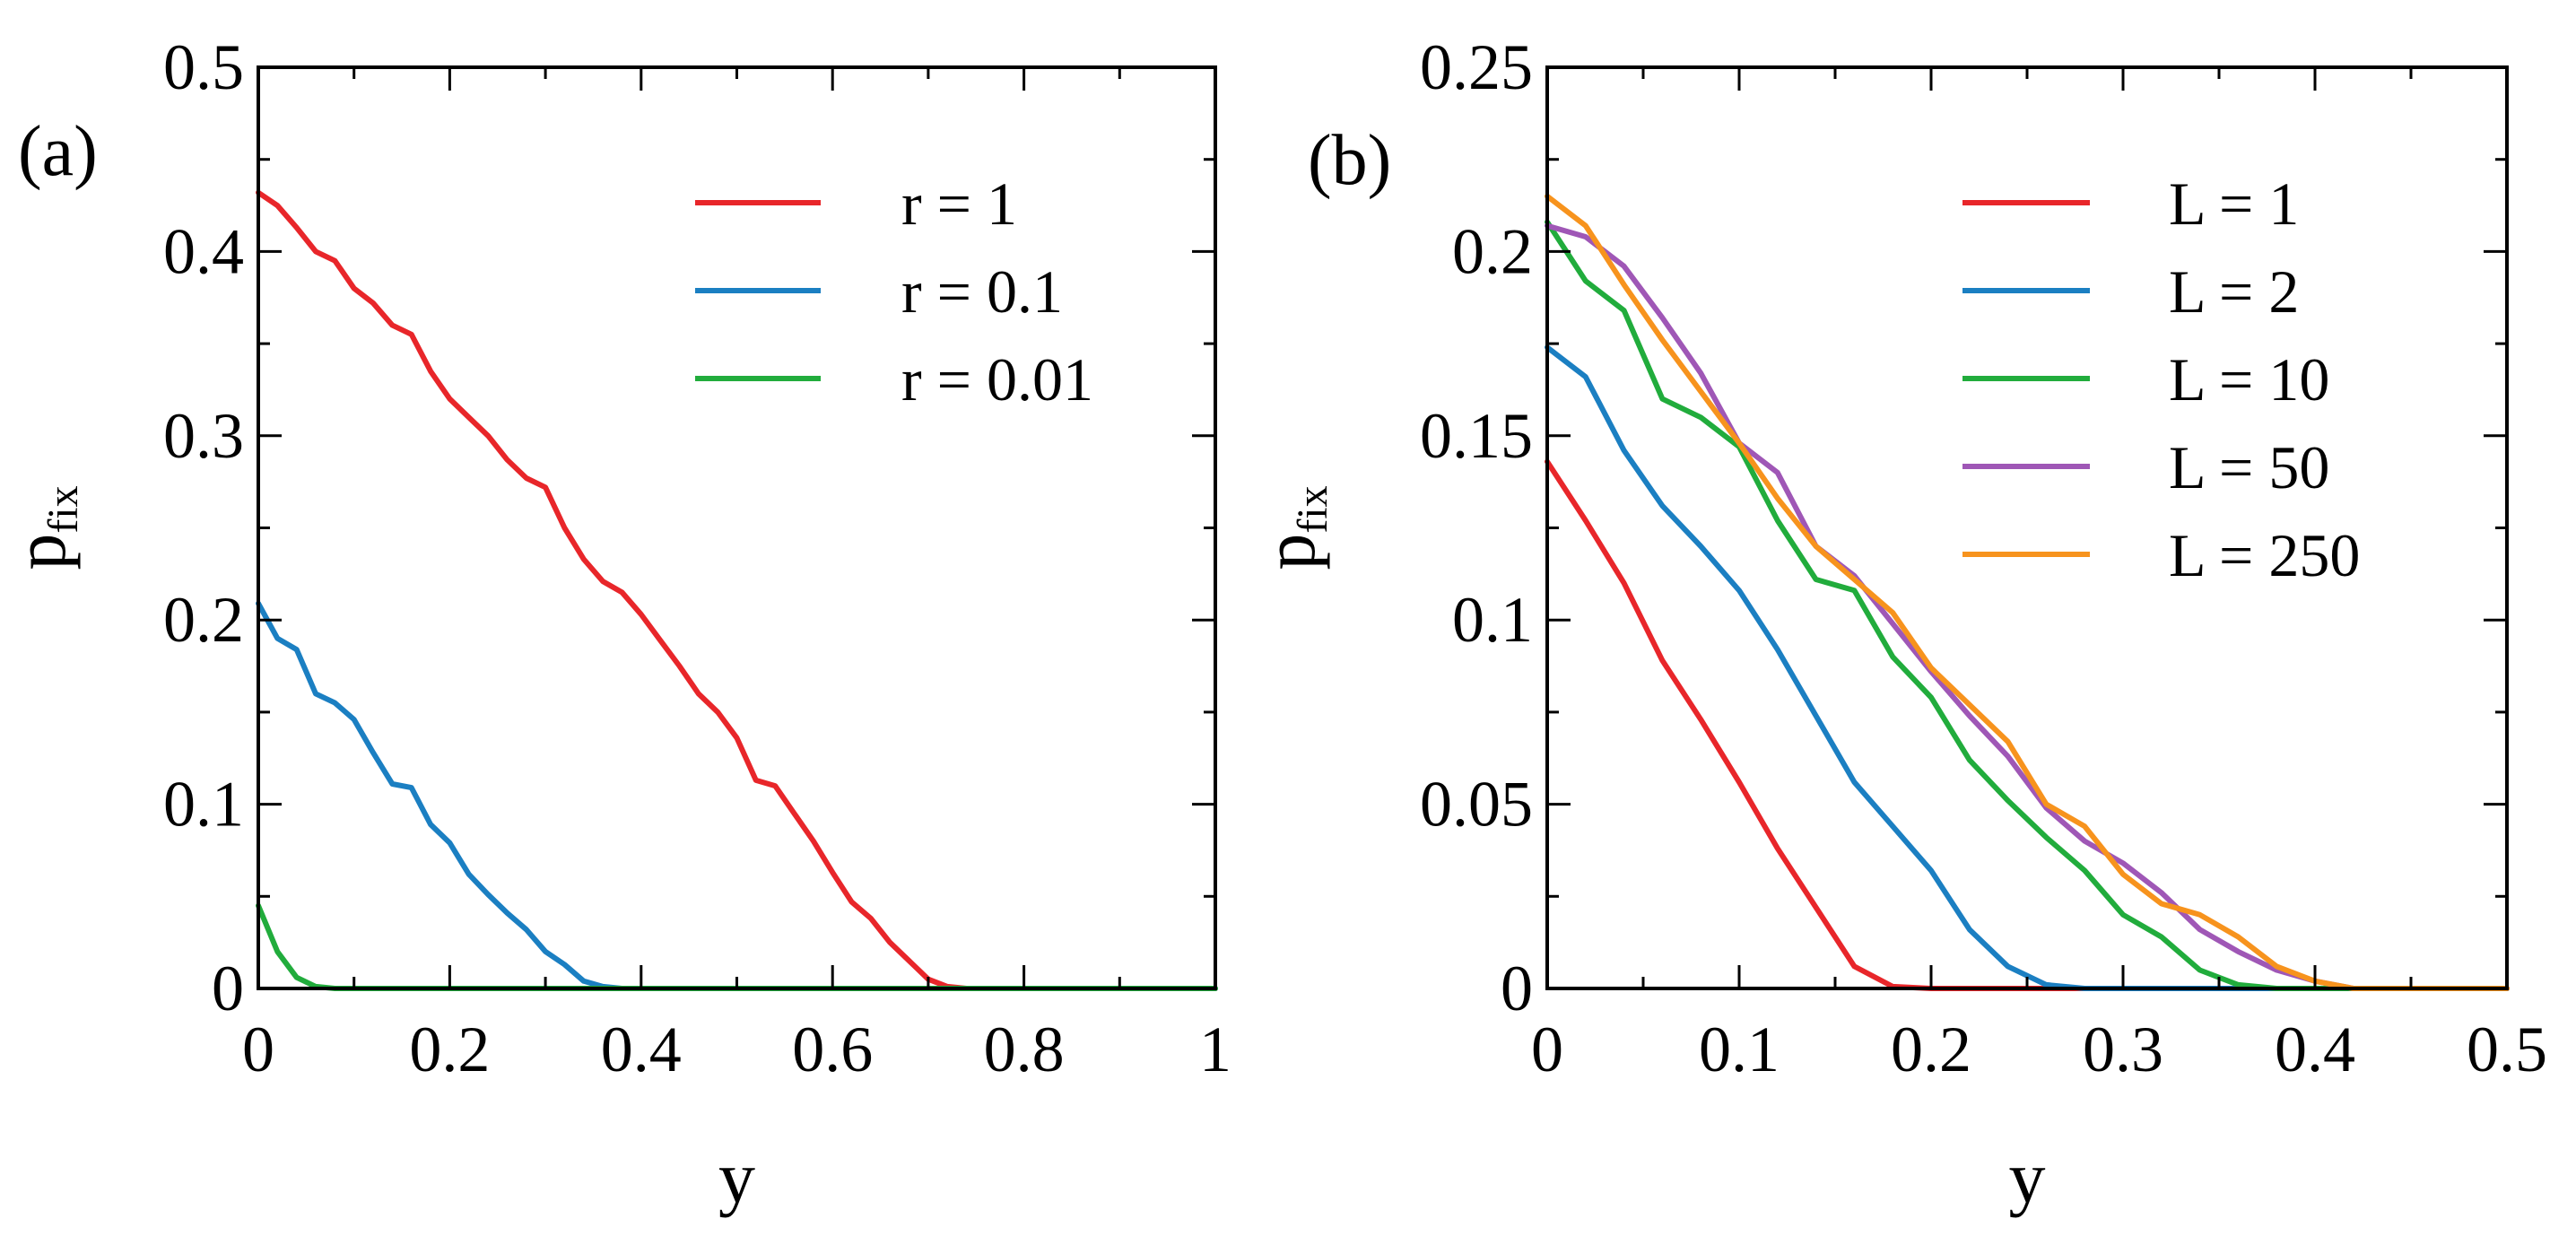  I want to click on panel-label: (b), so click(1349, 160).